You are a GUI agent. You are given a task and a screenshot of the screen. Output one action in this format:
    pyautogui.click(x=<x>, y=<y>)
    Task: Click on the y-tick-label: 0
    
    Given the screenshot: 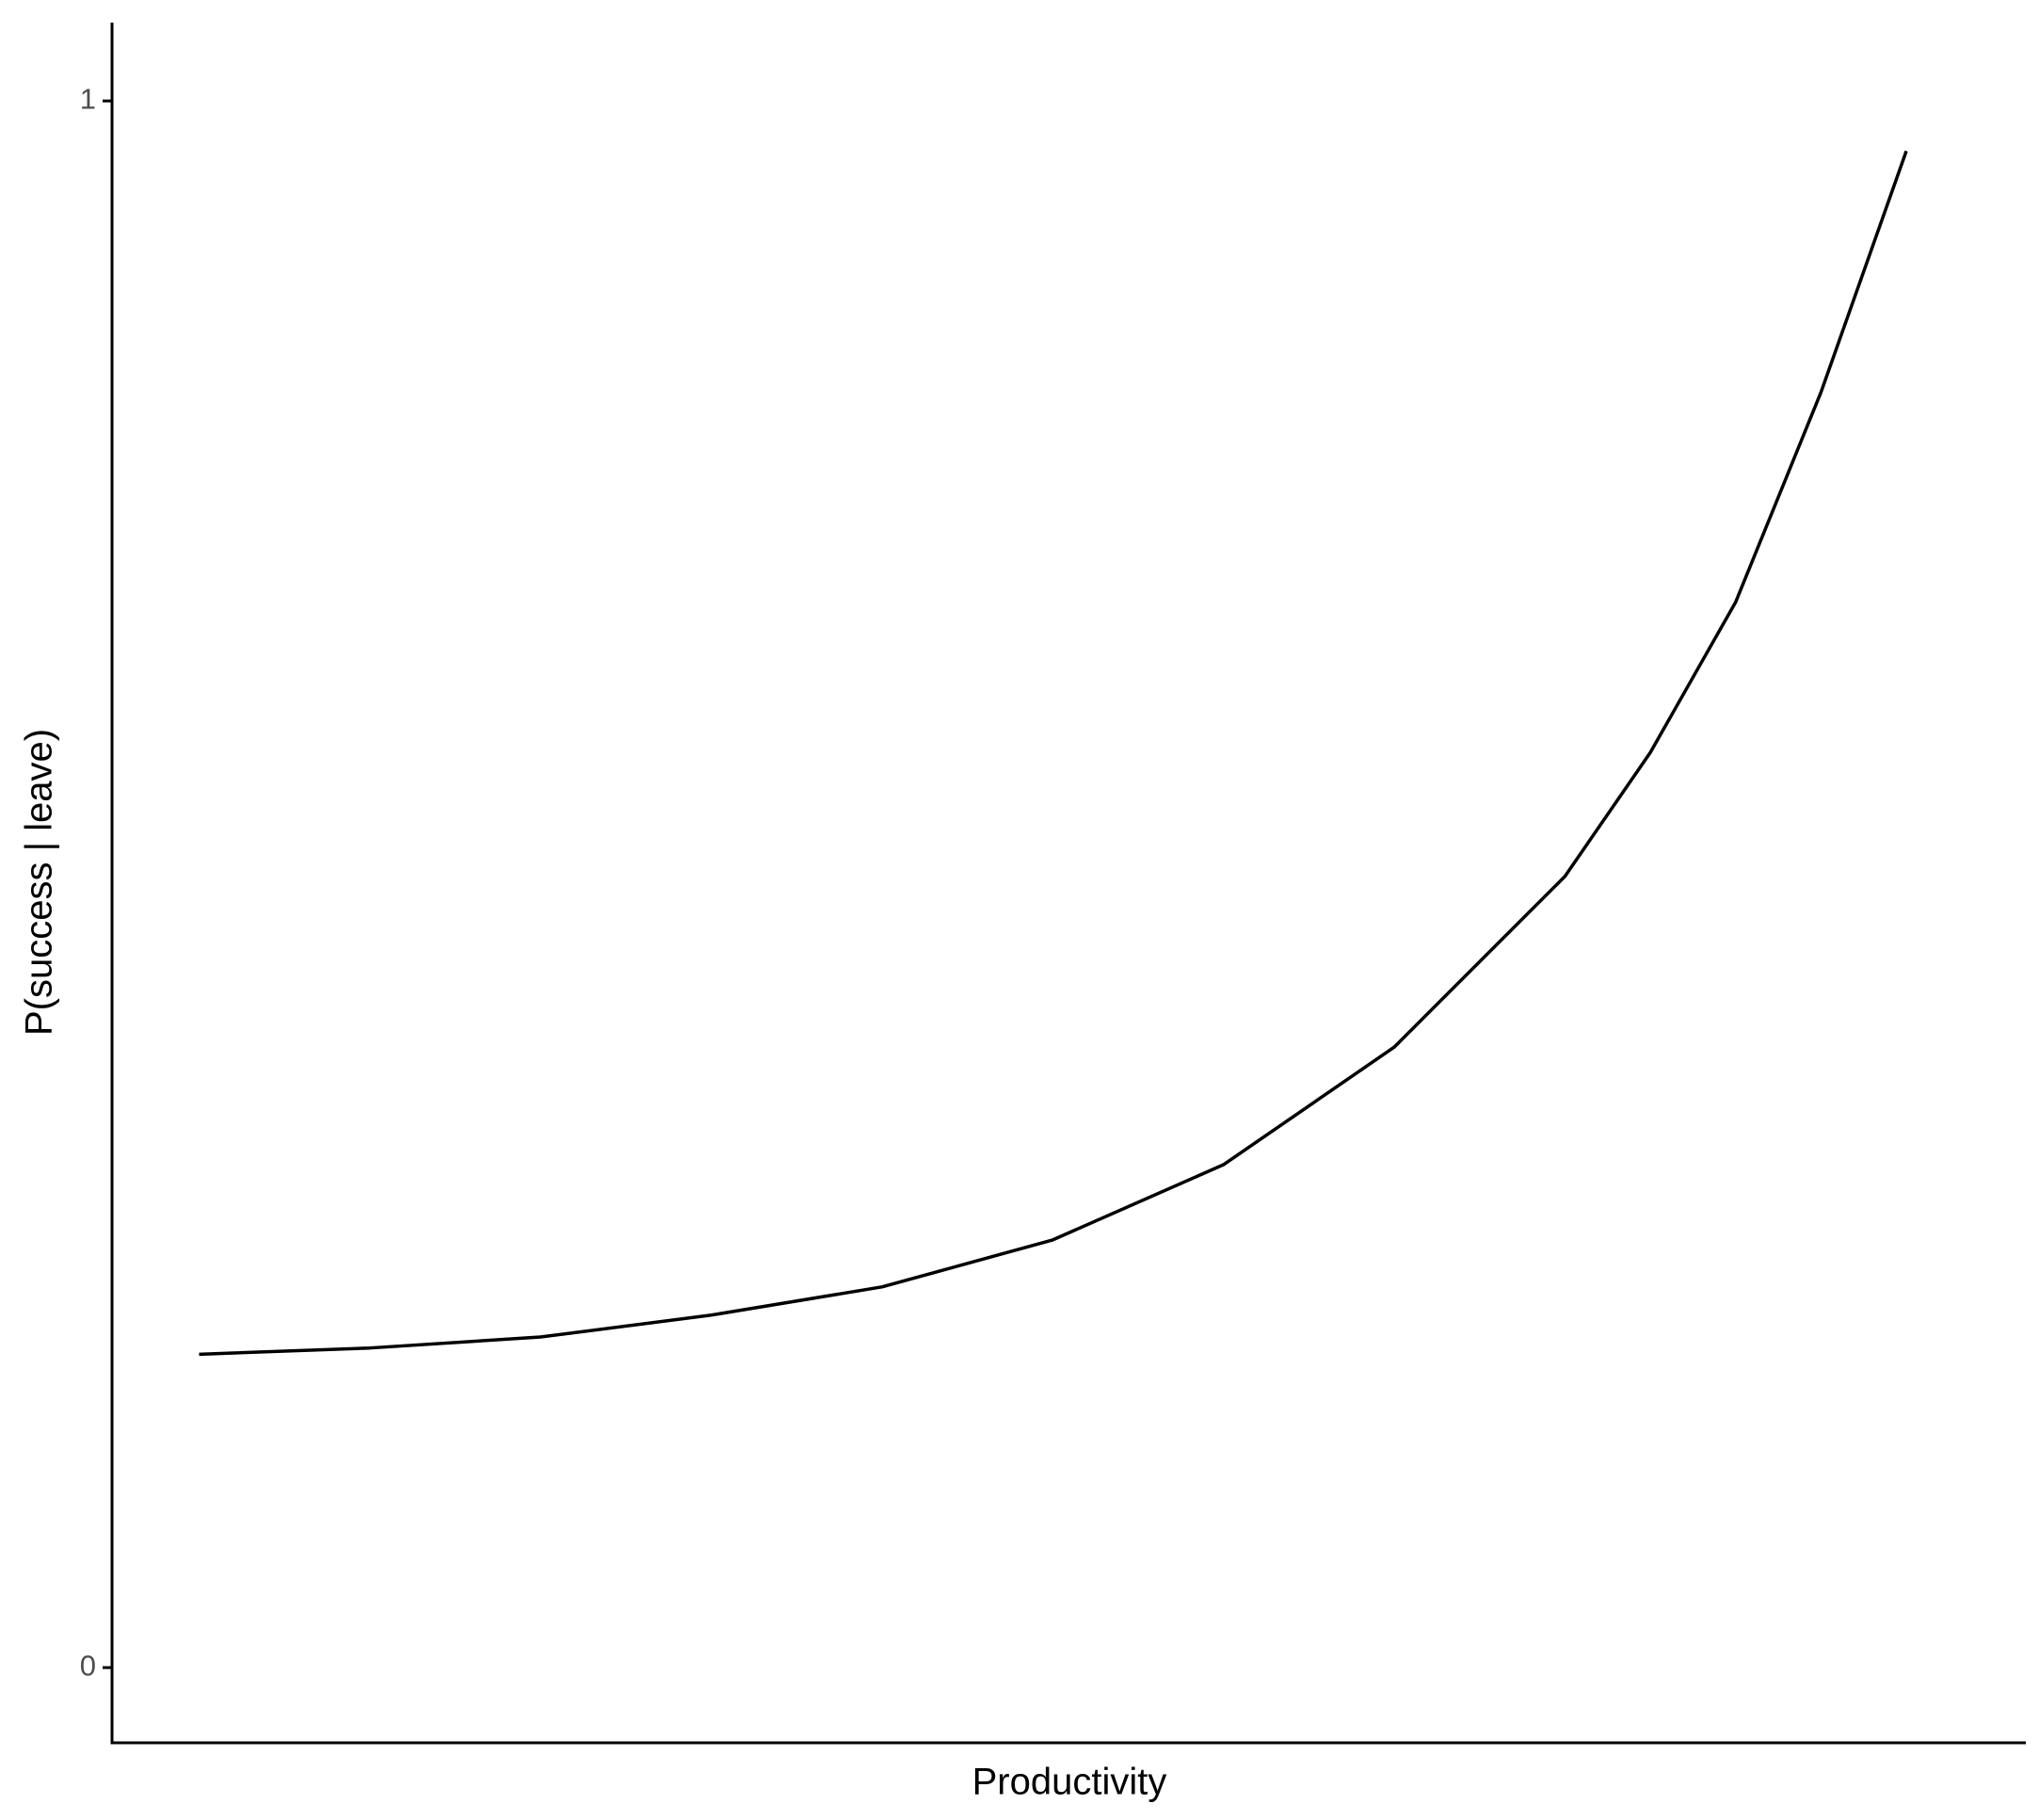 What is the action you would take?
    pyautogui.click(x=88, y=1665)
    